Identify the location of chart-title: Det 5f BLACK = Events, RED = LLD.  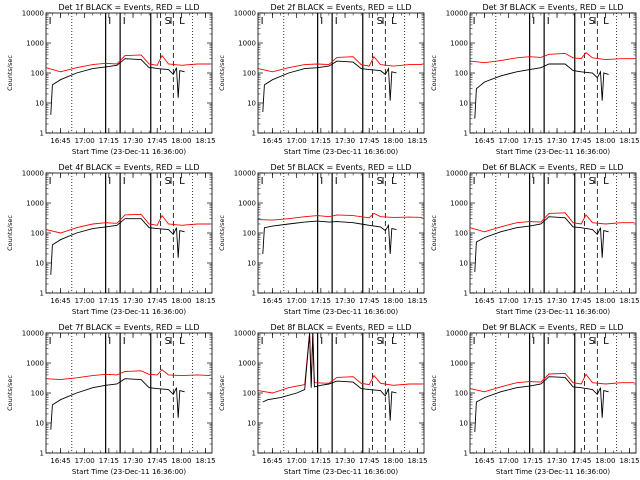
(340, 167).